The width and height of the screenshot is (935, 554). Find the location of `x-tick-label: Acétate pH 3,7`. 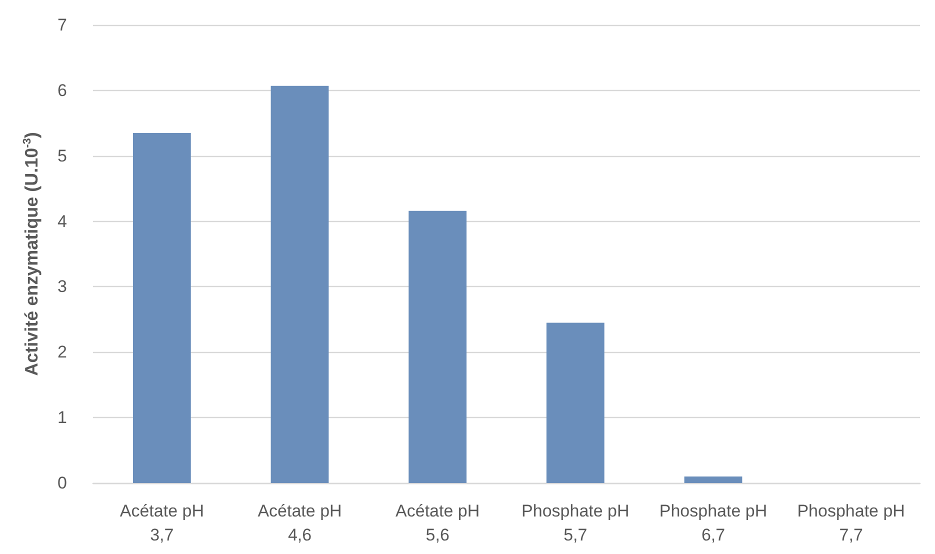

x-tick-label: Acétate pH 3,7 is located at coordinates (162, 523).